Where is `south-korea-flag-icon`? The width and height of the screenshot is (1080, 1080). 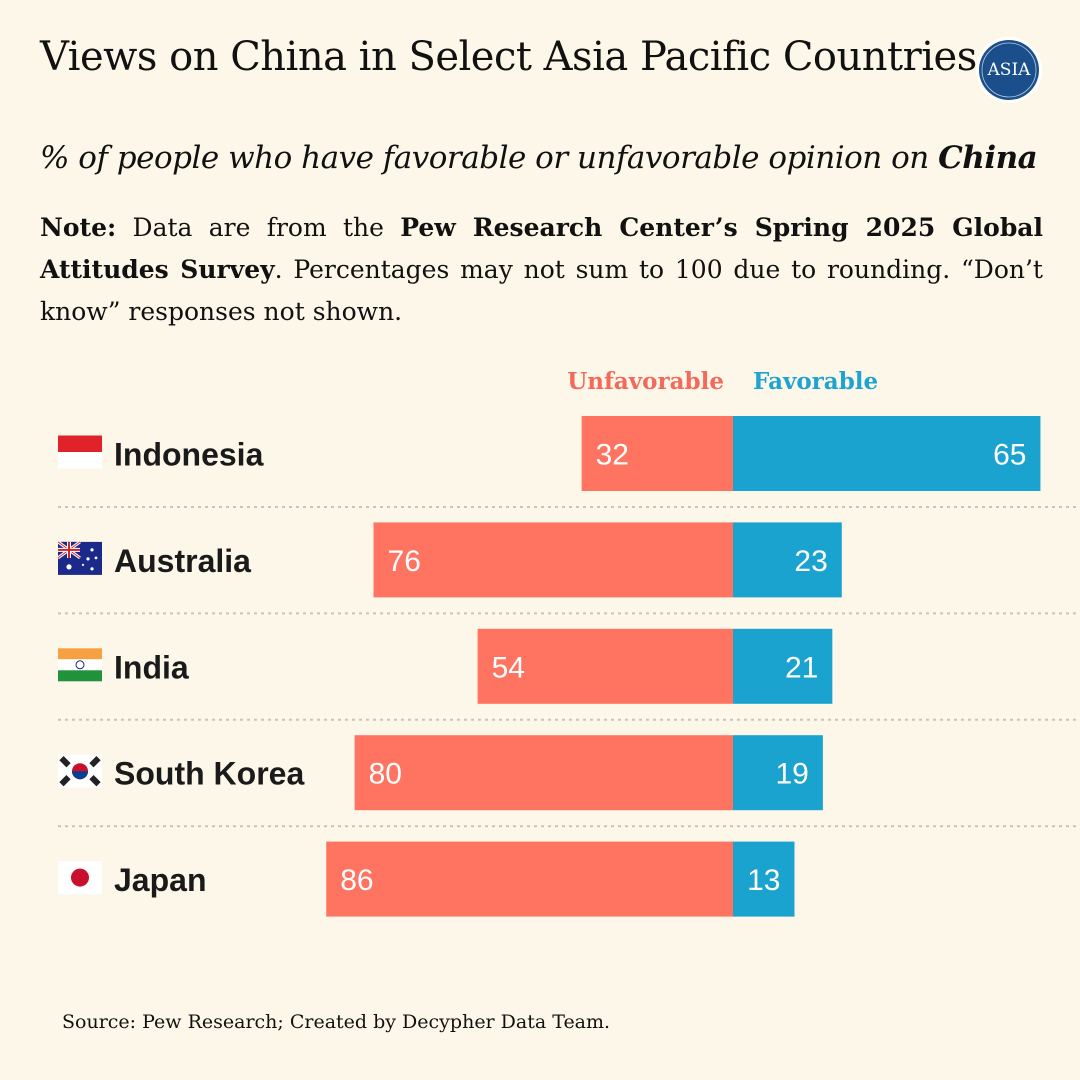
south-korea-flag-icon is located at coordinates (80, 771).